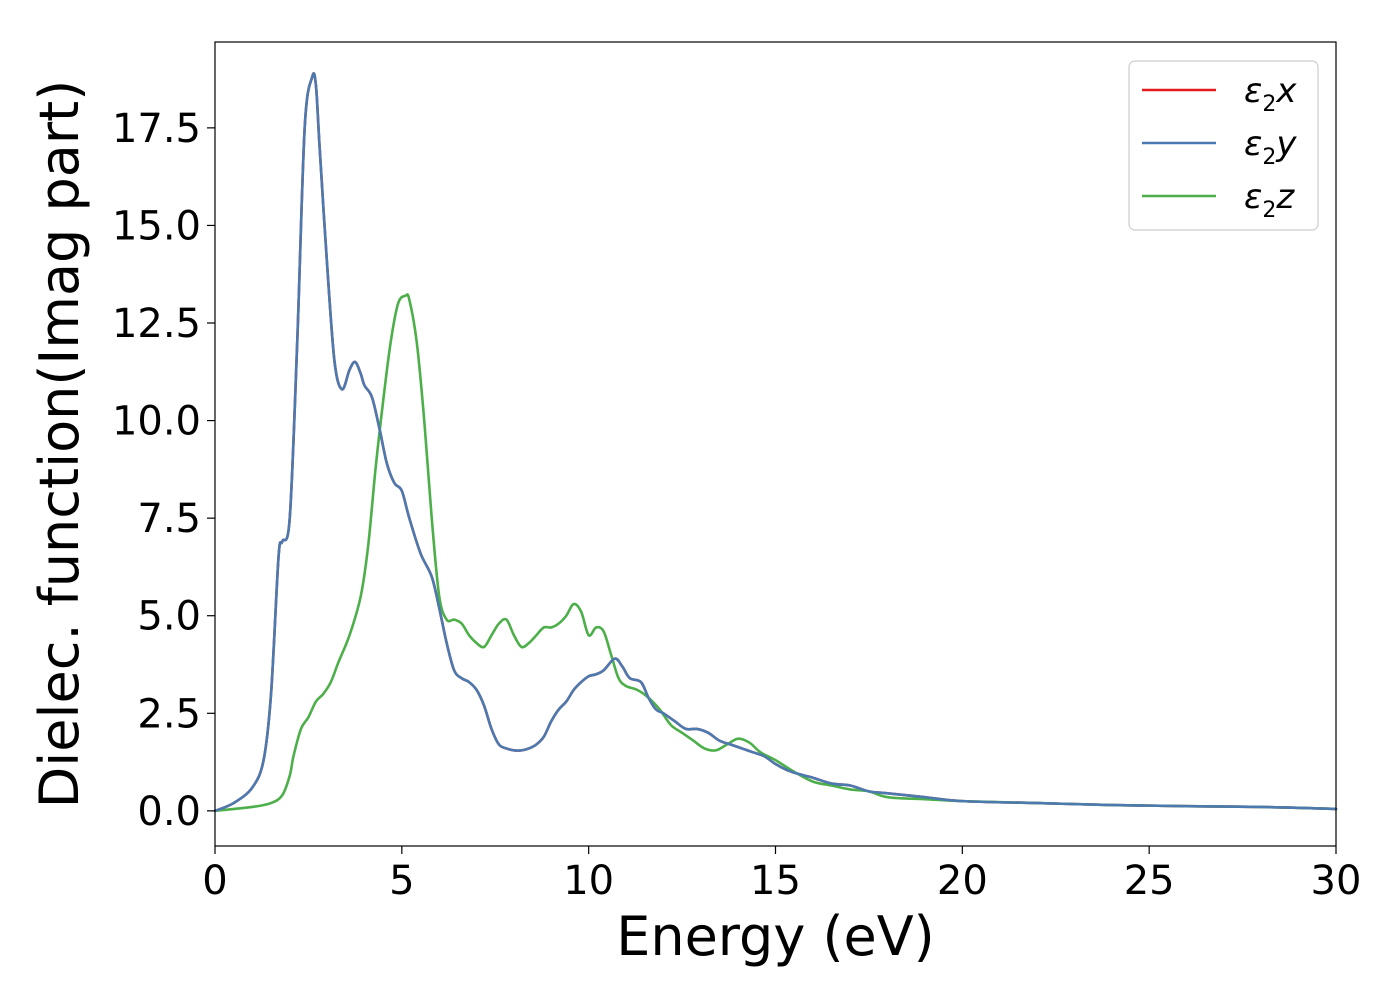 Image resolution: width=1400 pixels, height=1000 pixels. What do you see at coordinates (156, 226) in the screenshot?
I see `y-tick-label: 15.0` at bounding box center [156, 226].